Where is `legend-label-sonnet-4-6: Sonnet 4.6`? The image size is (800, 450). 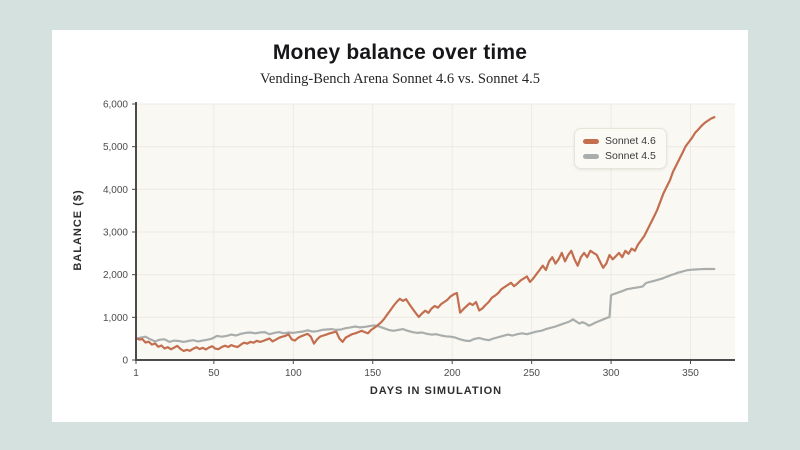
legend-label-sonnet-4-6: Sonnet 4.6 is located at coordinates (630, 141).